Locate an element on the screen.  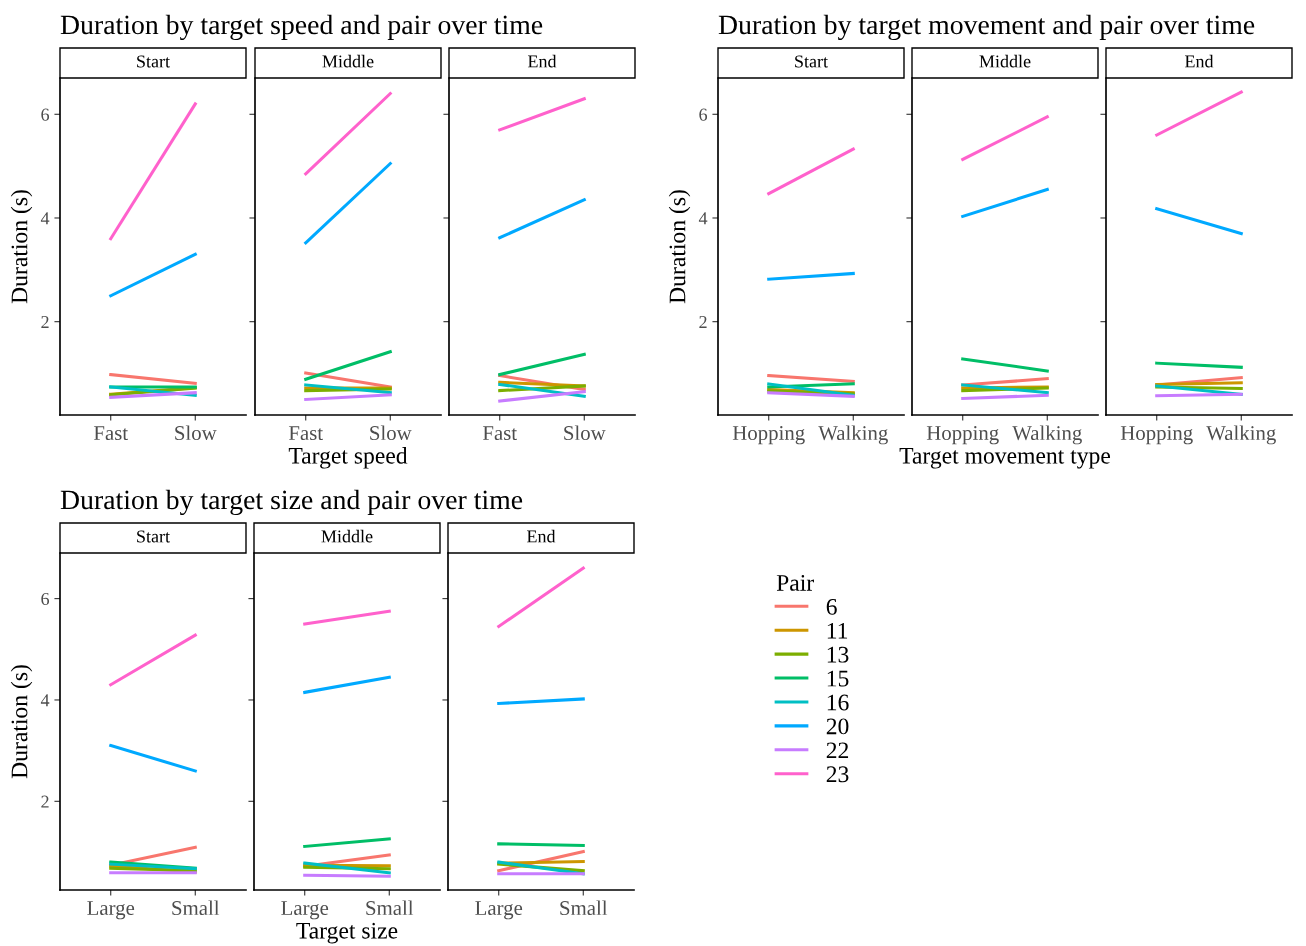
text: Duration by target speed and pair over time is located at coordinates (301, 27).